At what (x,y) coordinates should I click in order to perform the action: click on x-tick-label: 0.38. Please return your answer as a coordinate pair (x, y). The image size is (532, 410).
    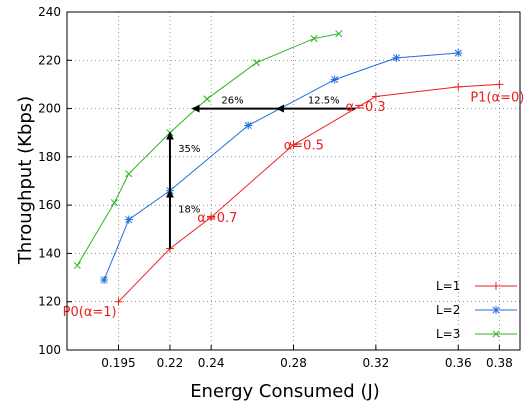
    Looking at the image, I should click on (499, 363).